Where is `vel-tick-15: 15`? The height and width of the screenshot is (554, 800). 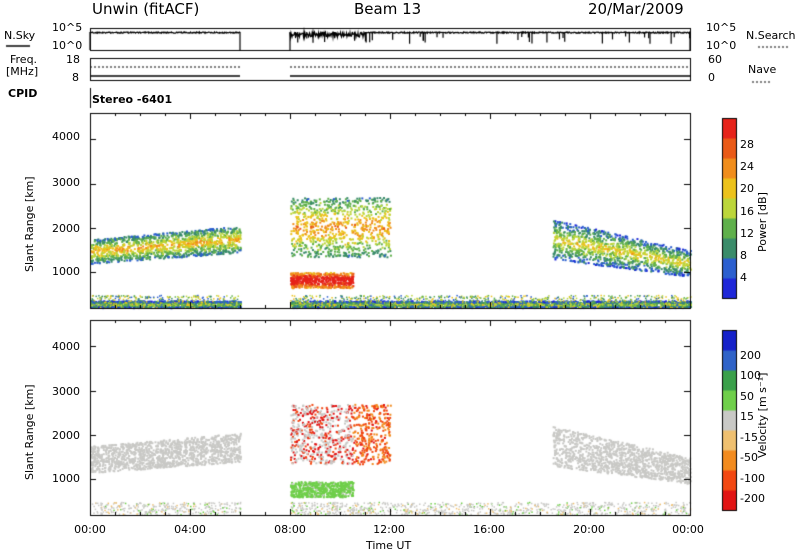
vel-tick-15: 15 is located at coordinates (747, 416).